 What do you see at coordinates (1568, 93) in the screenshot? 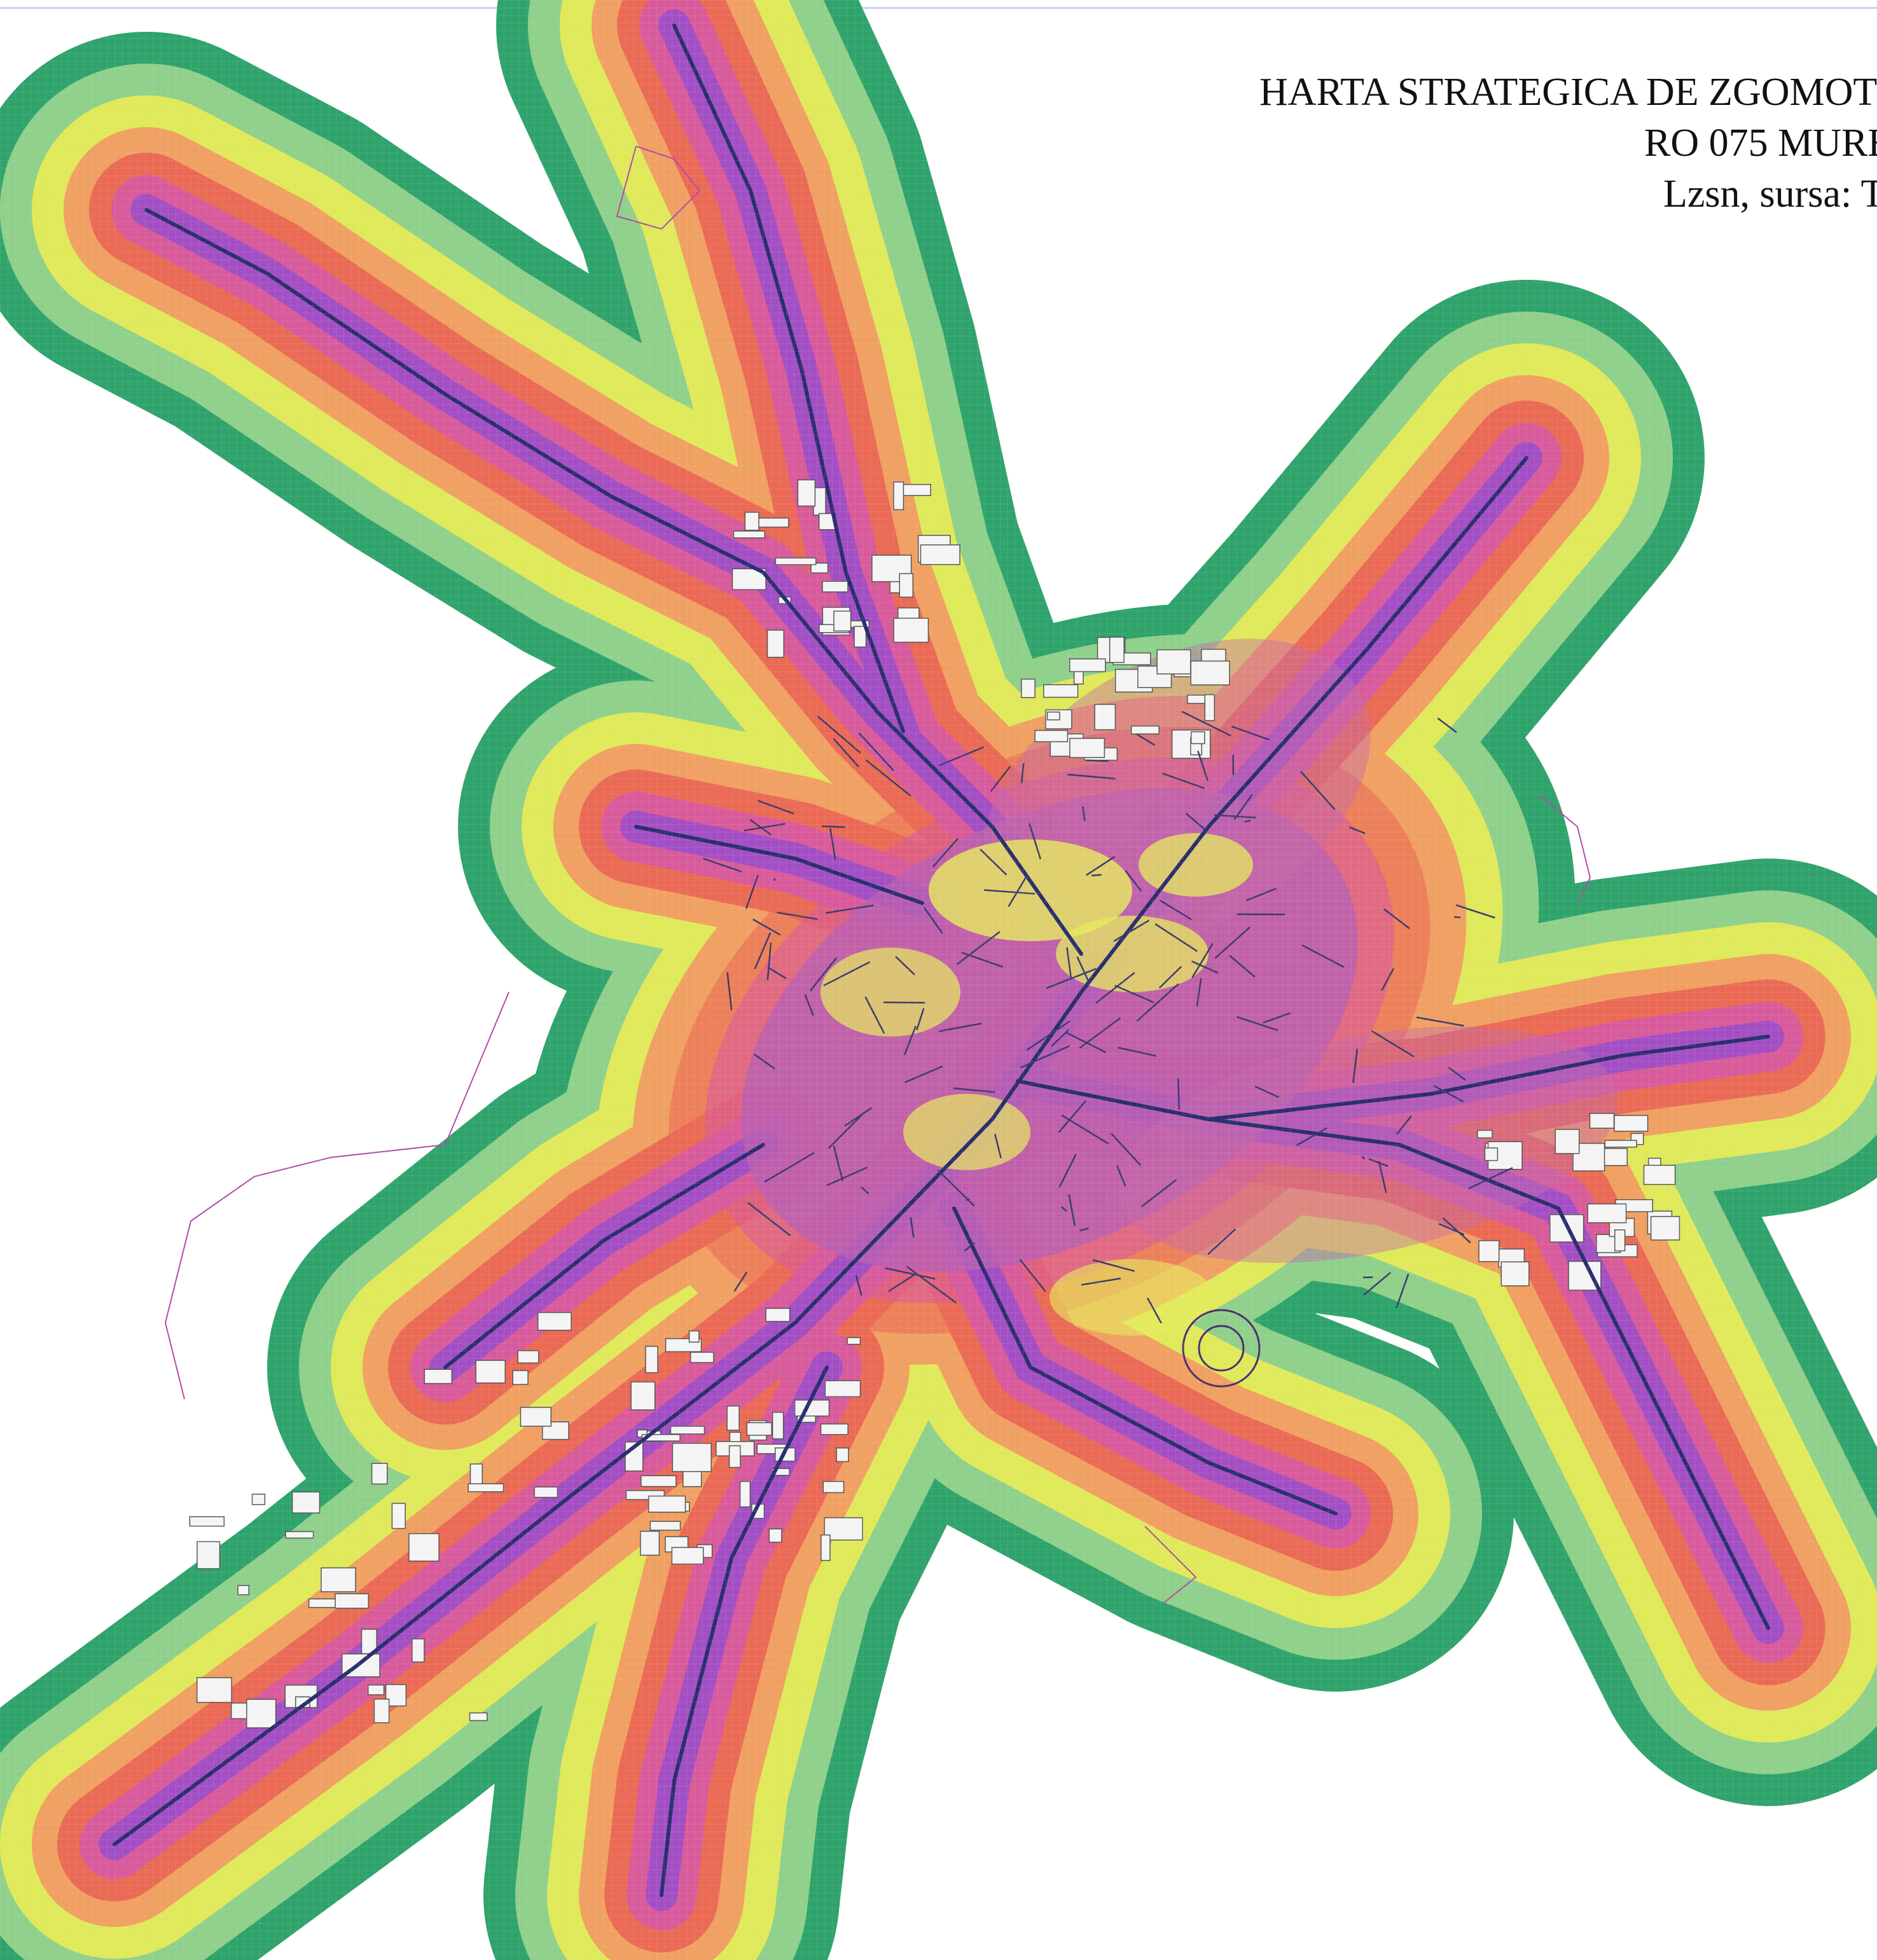
I see `map-title: HARTA STRATEGICA DE ZGOMOT - TG.` at bounding box center [1568, 93].